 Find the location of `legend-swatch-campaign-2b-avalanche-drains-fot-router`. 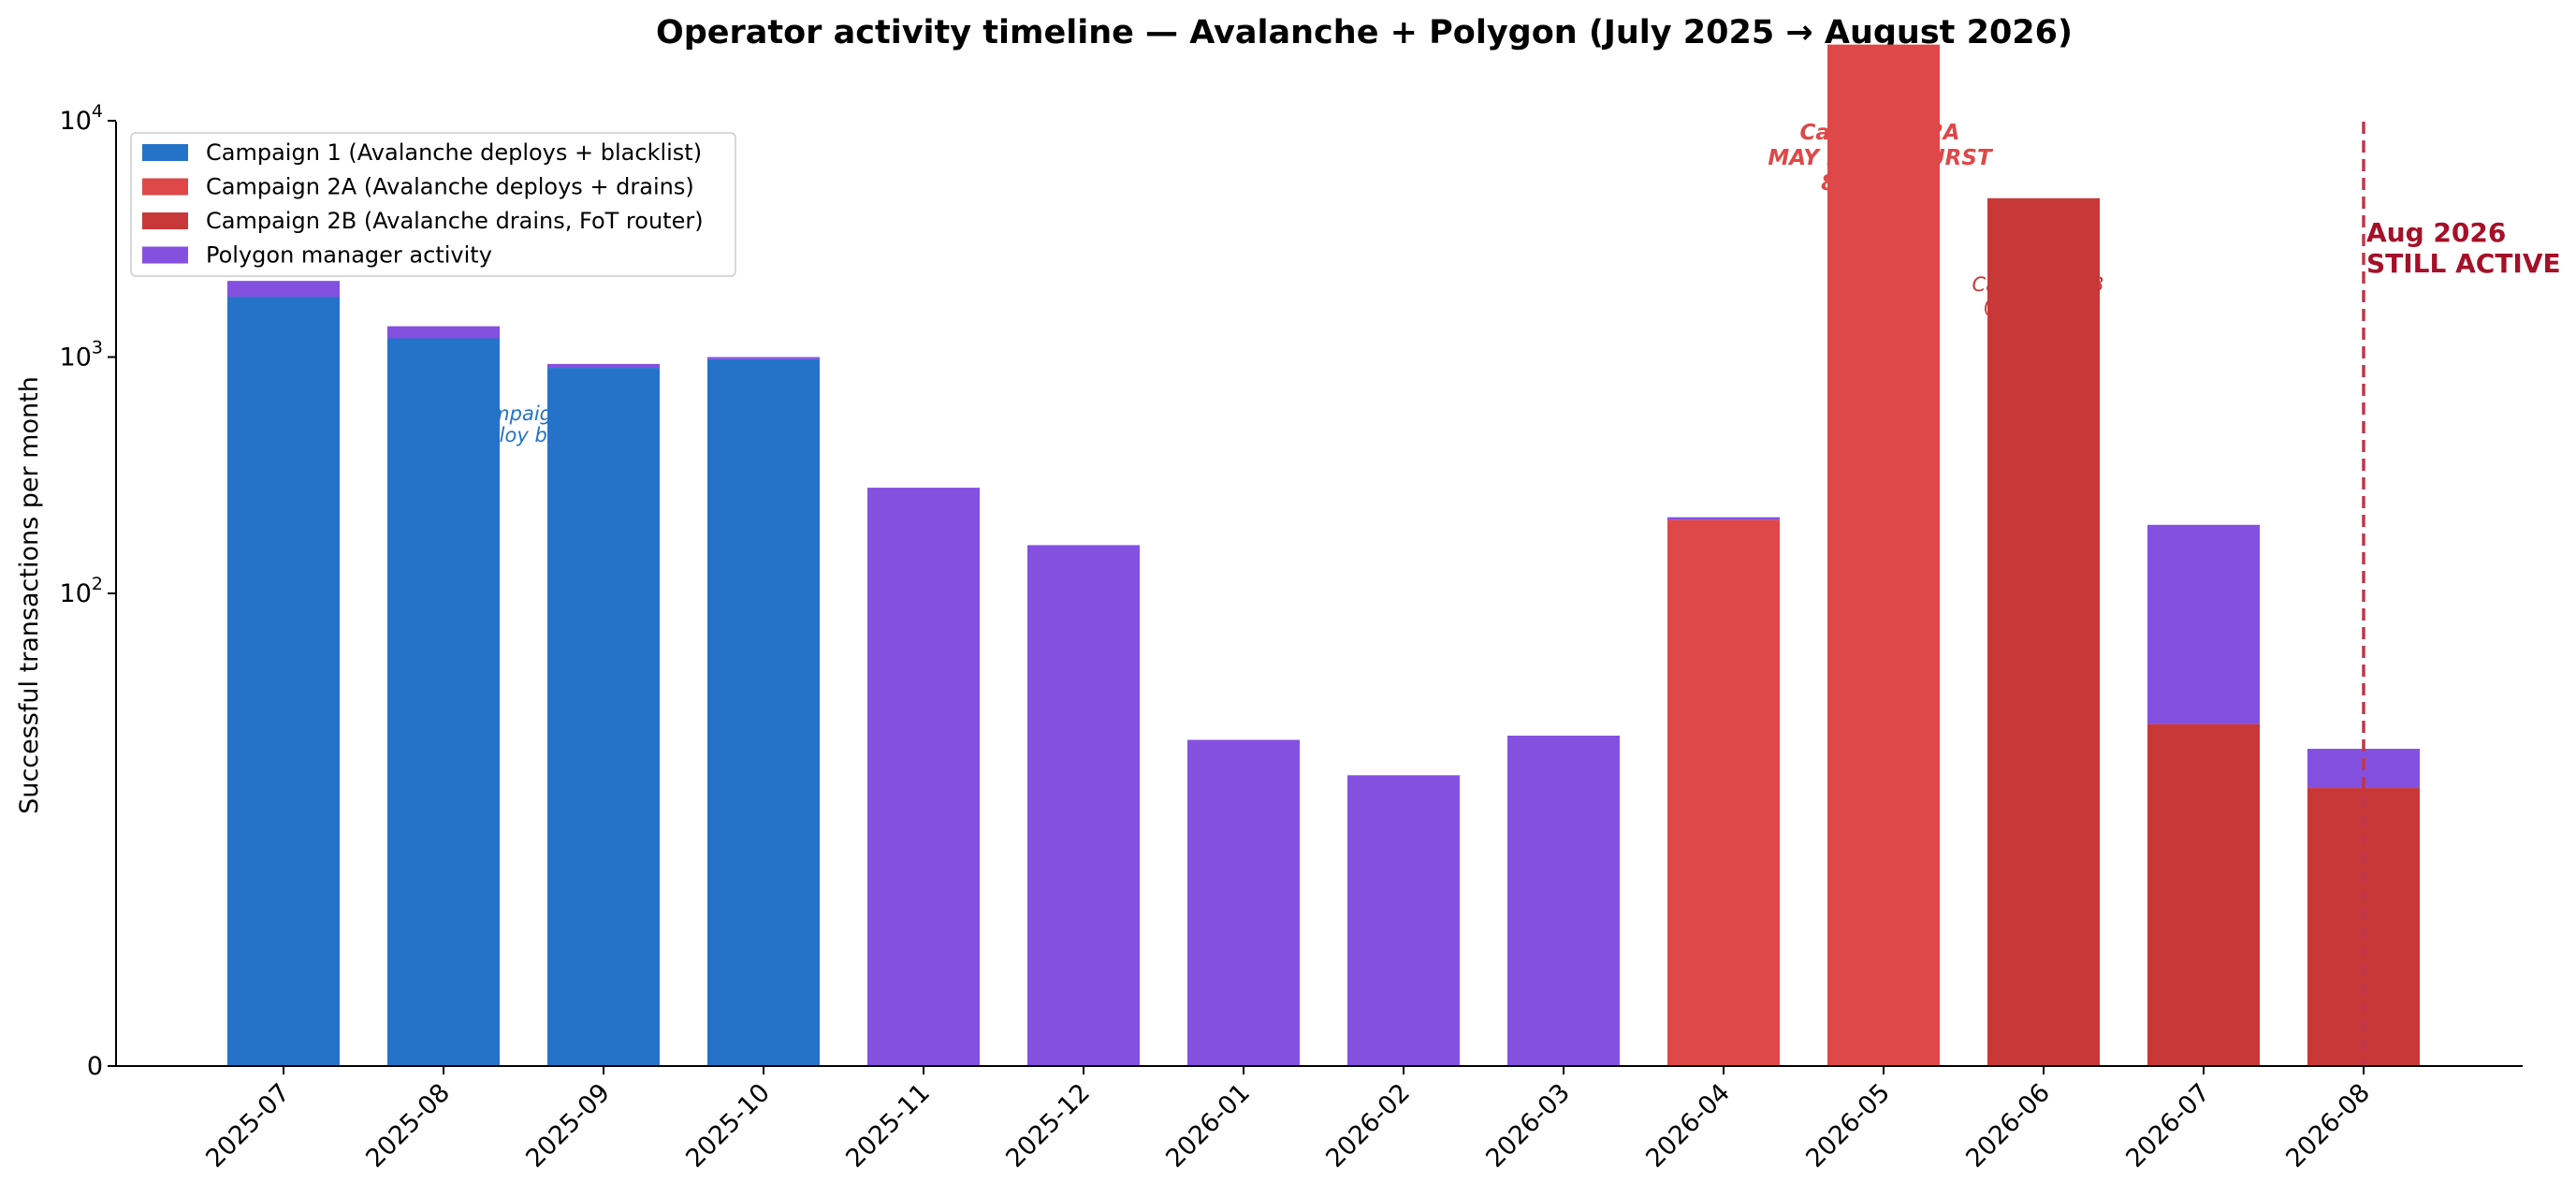

legend-swatch-campaign-2b-avalanche-drains-fot-router is located at coordinates (165, 220).